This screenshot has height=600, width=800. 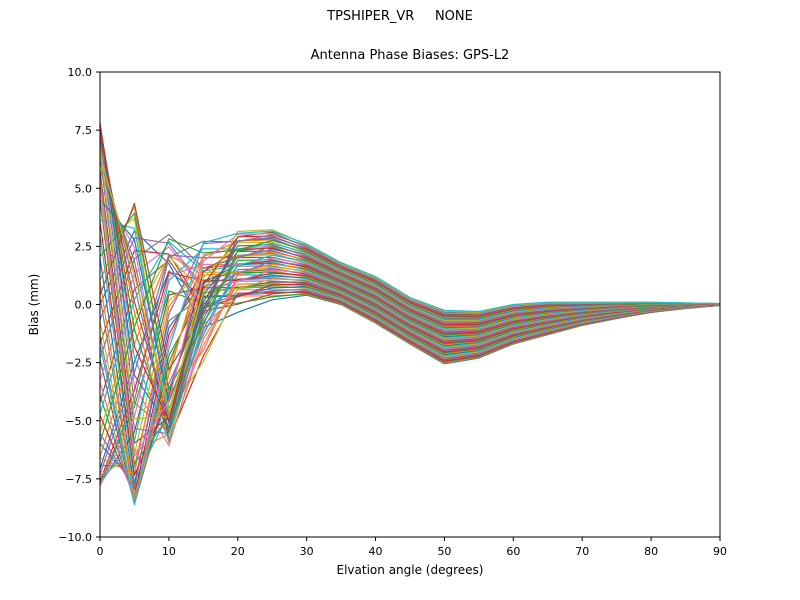 What do you see at coordinates (80, 72) in the screenshot?
I see `y-tick-label: 10.0` at bounding box center [80, 72].